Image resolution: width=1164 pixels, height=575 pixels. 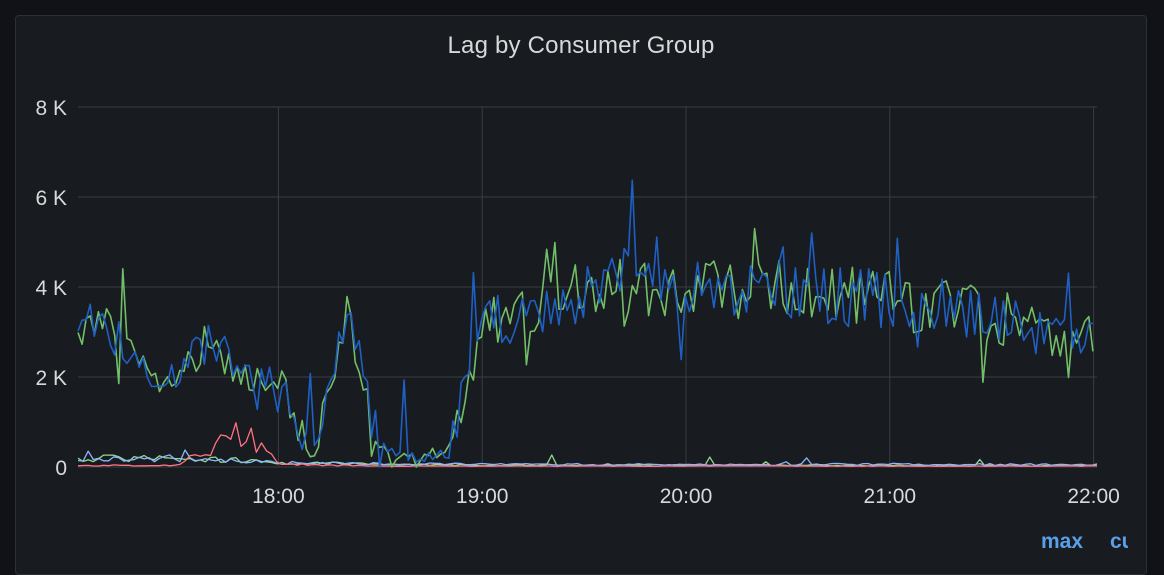 I want to click on y-tick-label: 6 K, so click(x=51, y=198).